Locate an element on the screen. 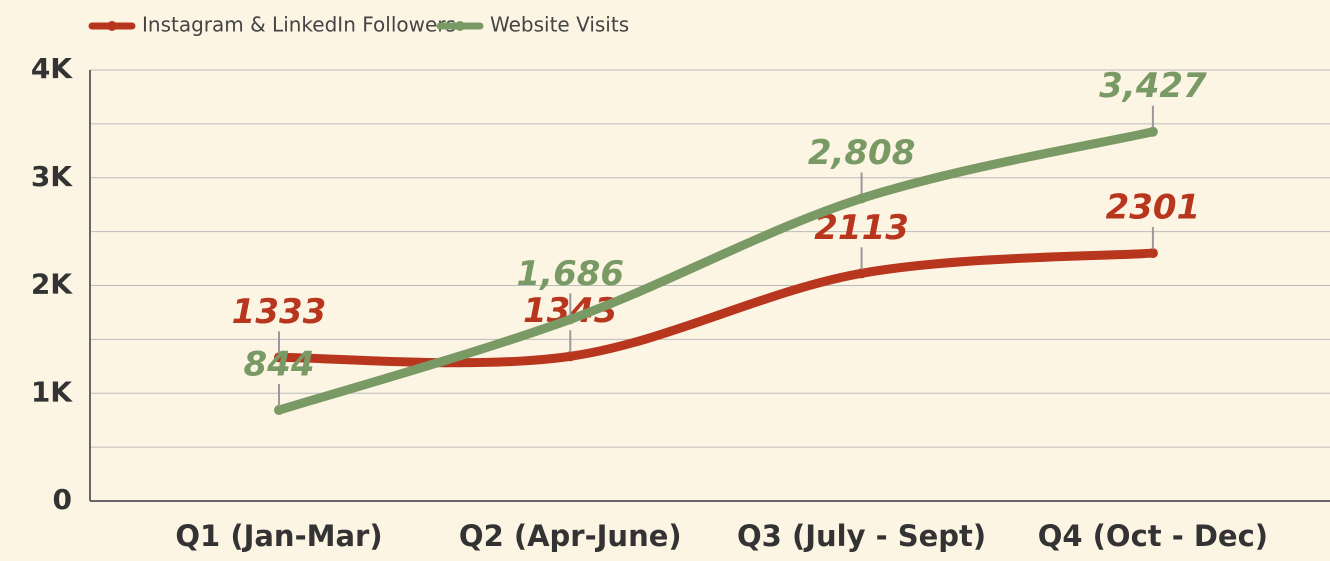 This screenshot has height=561, width=1330. y-tick-label: 2K is located at coordinates (52, 284).